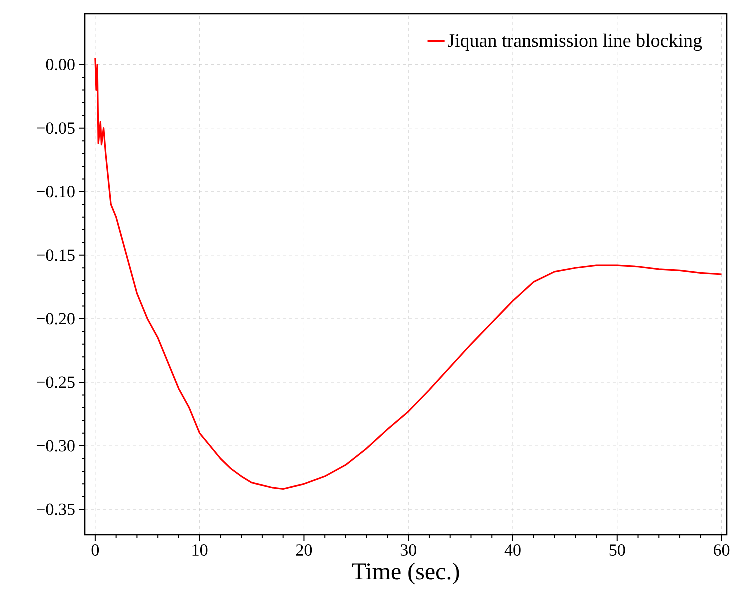 The image size is (732, 611). I want to click on y-tick-label: −0.30, so click(55, 446).